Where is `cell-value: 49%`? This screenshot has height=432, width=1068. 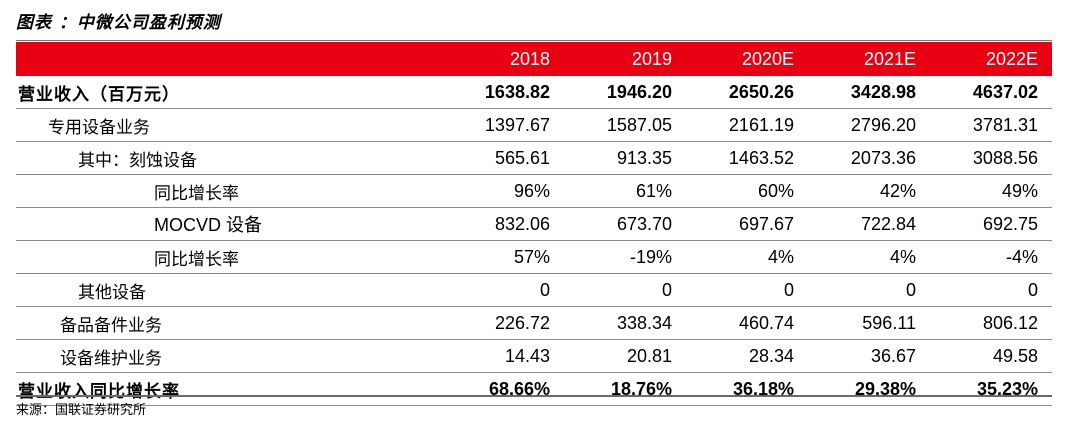 cell-value: 49% is located at coordinates (991, 191).